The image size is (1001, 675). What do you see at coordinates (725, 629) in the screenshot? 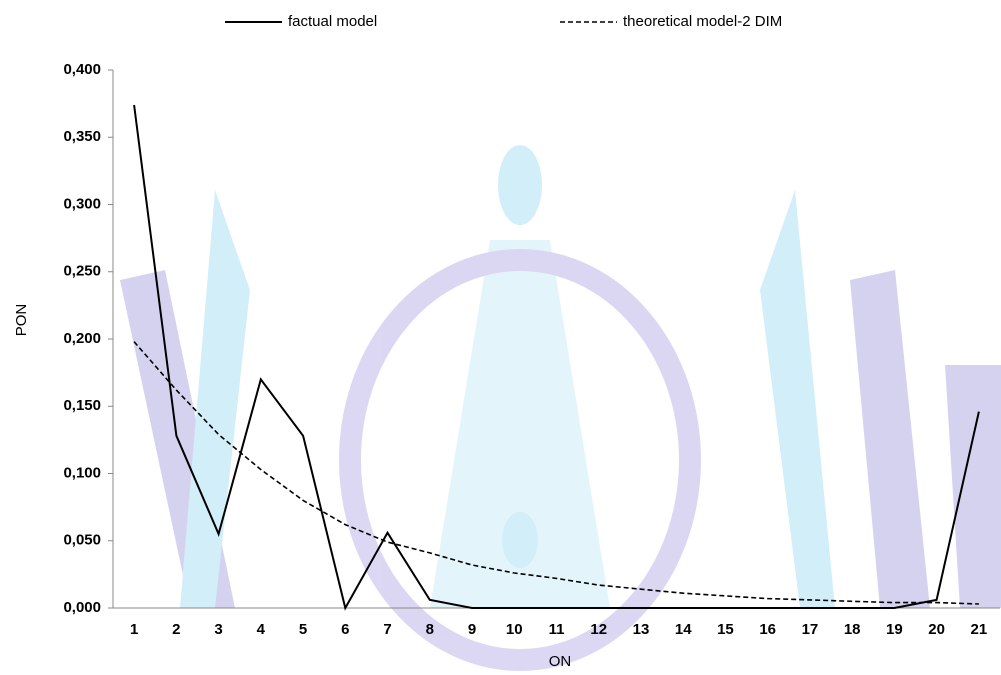
I see `x-tick-label: 15` at bounding box center [725, 629].